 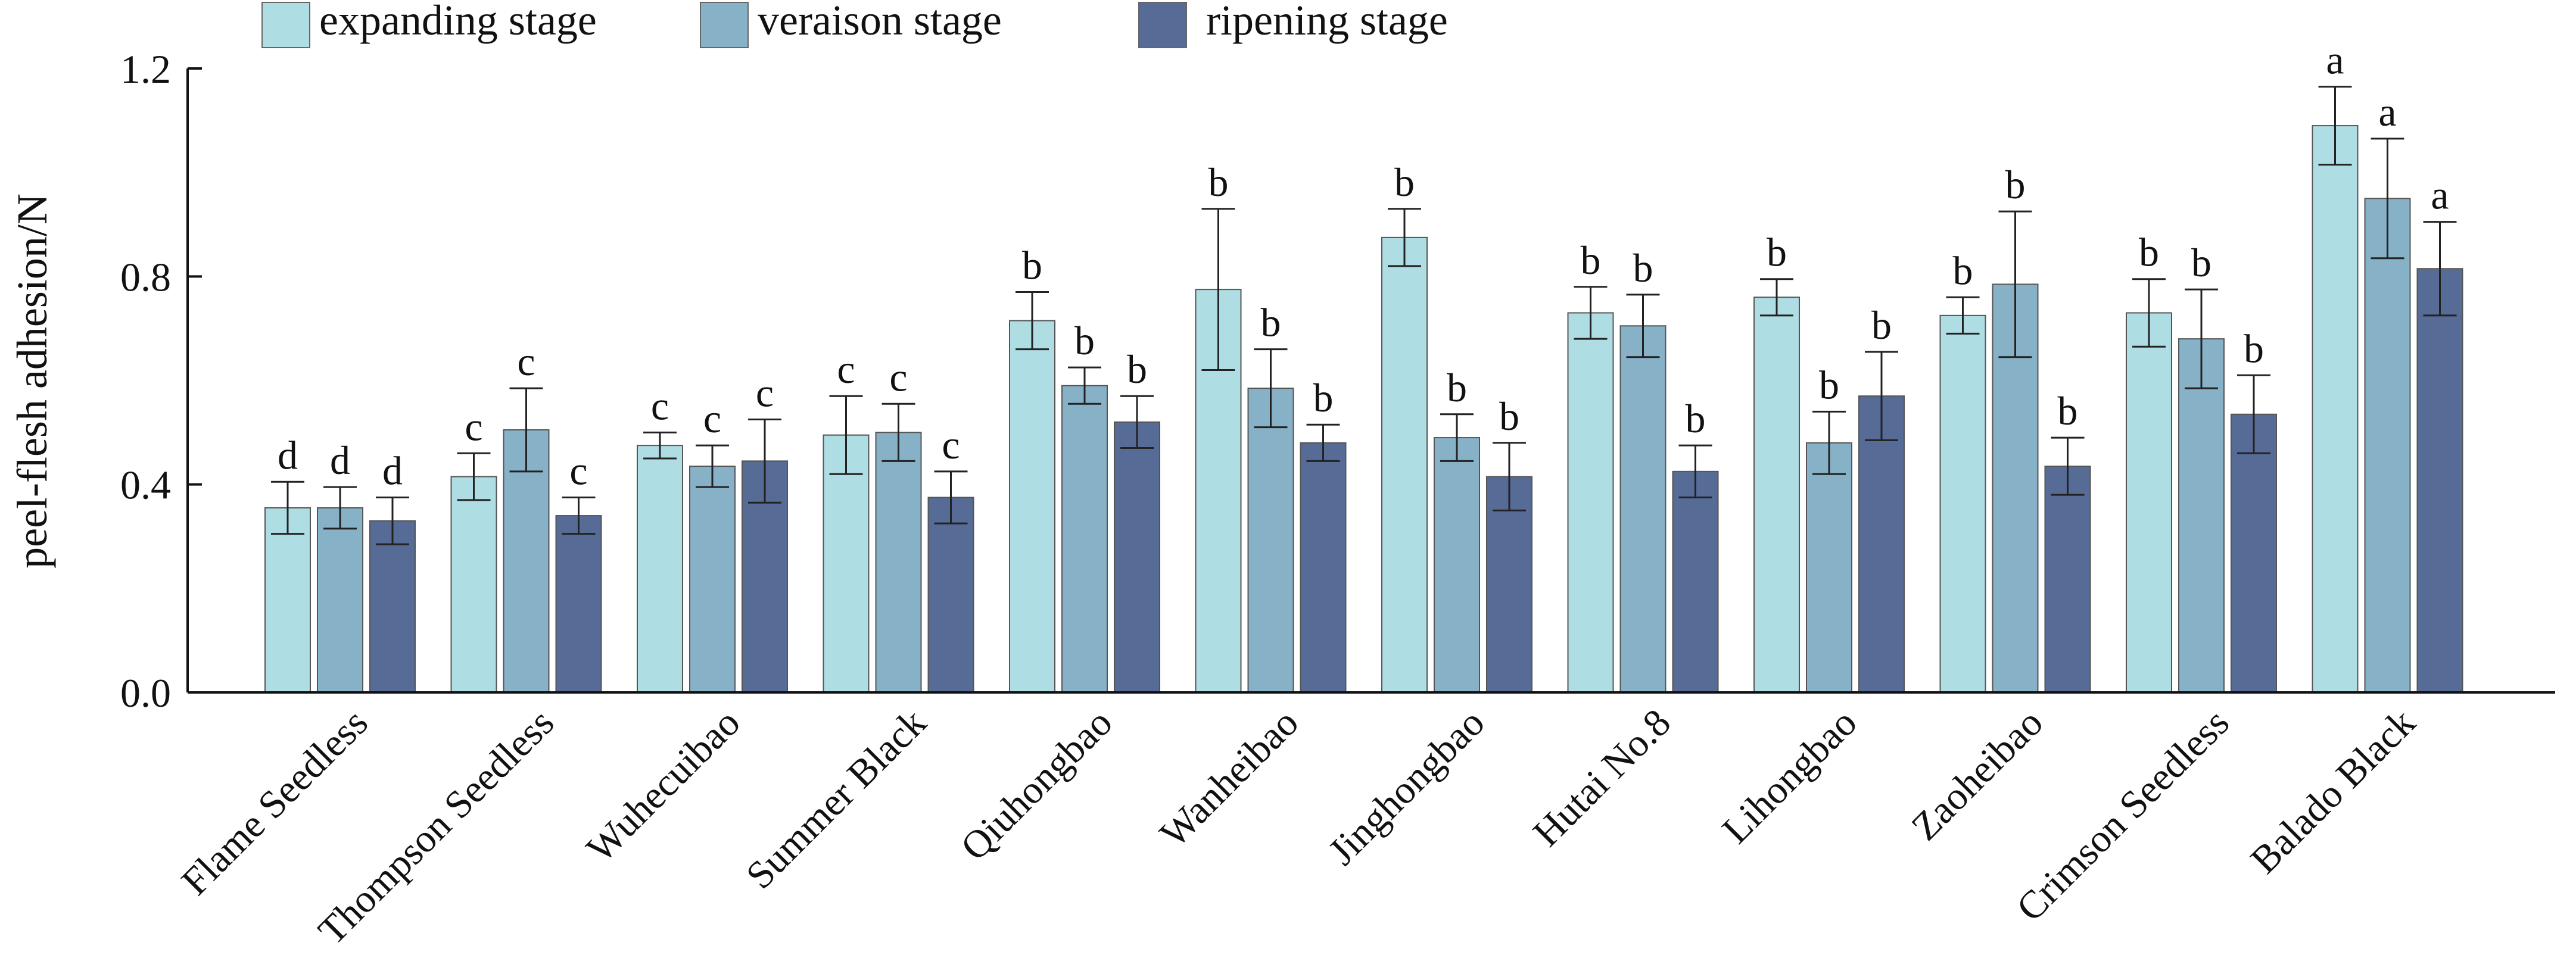 I want to click on legend-swatch-ripening, so click(x=1162, y=25).